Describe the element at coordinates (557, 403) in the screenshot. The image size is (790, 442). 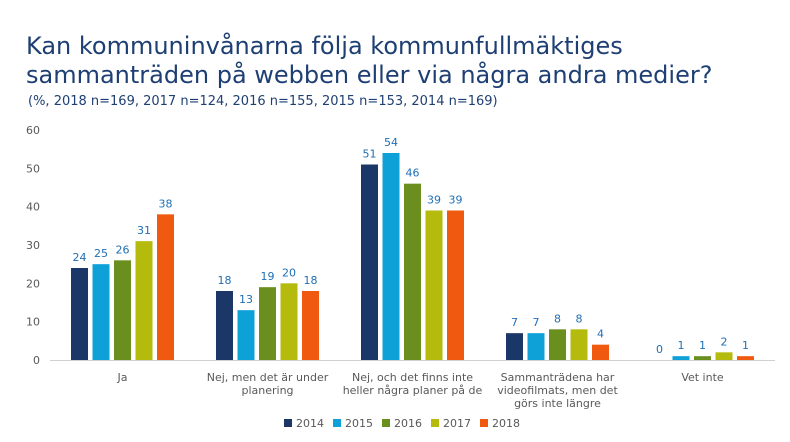
I see `category-label-line: görs inte längre` at that location.